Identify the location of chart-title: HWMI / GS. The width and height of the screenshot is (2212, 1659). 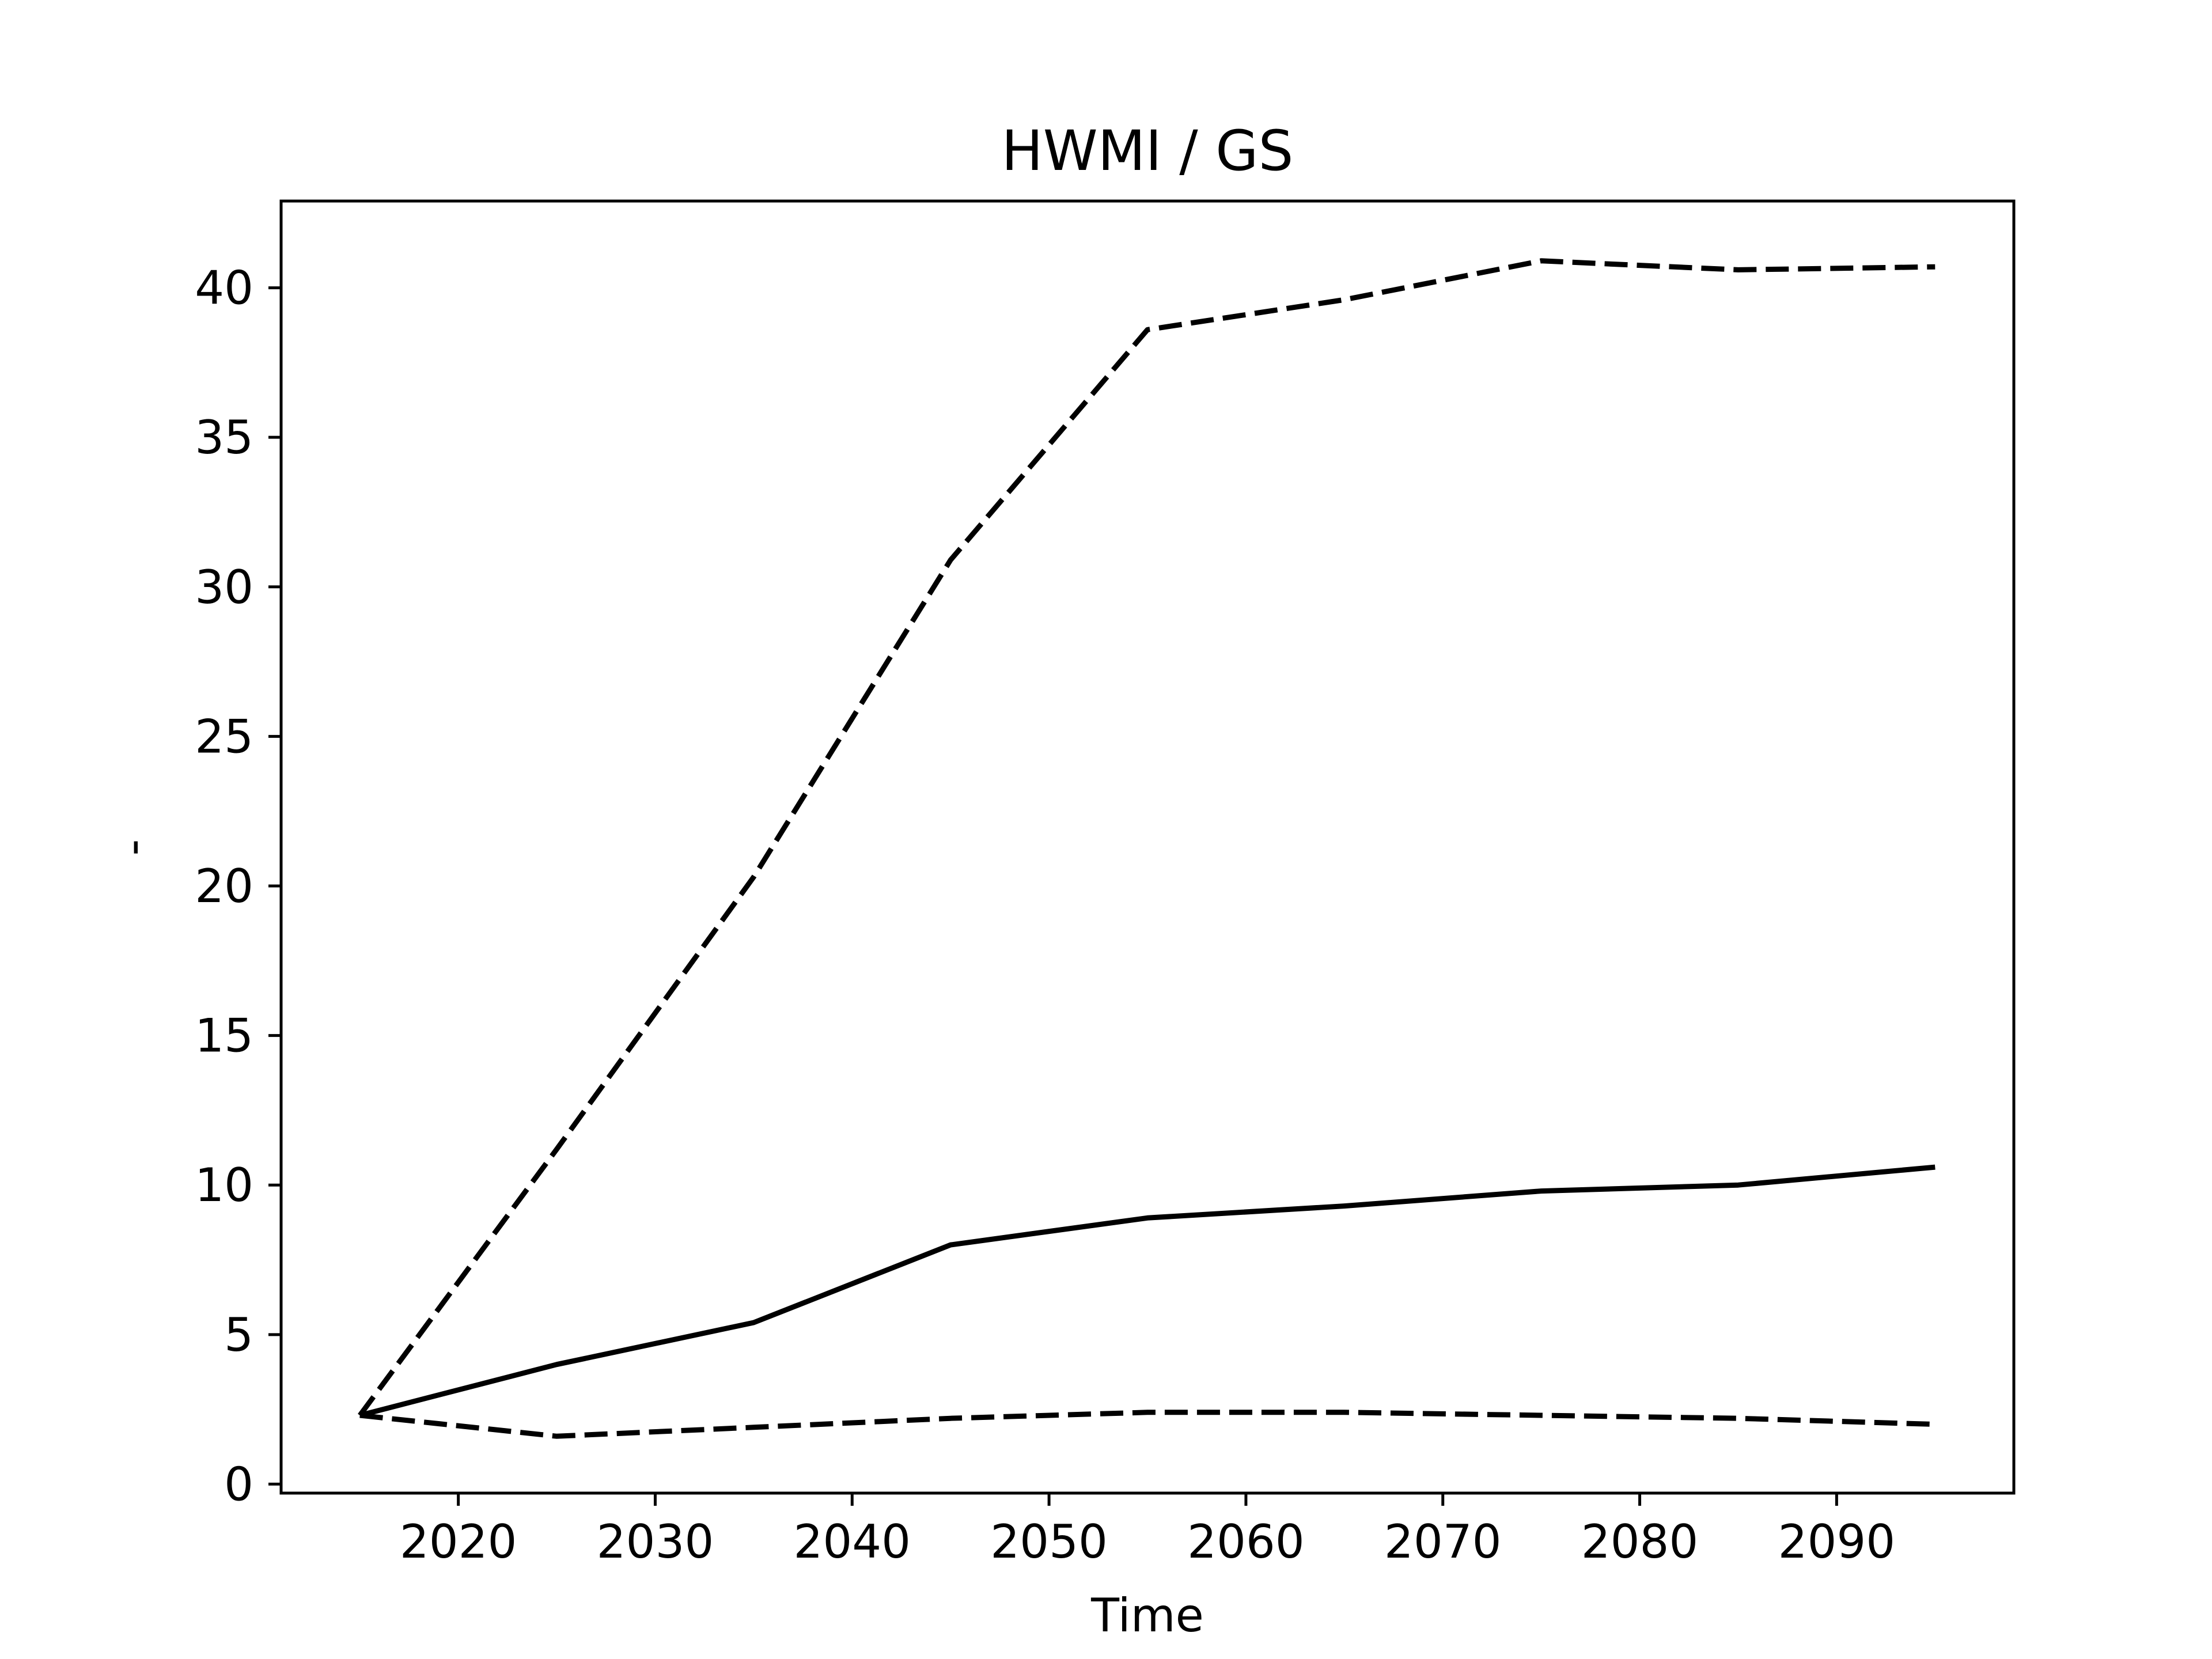
(1148, 151).